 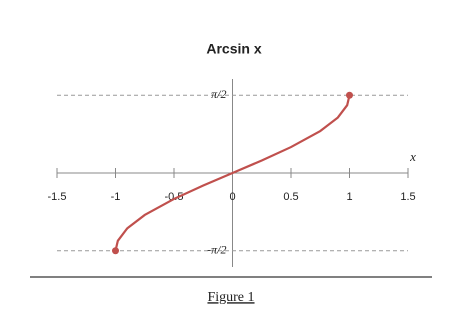 What do you see at coordinates (233, 49) in the screenshot?
I see `chart-title: Arcsin x` at bounding box center [233, 49].